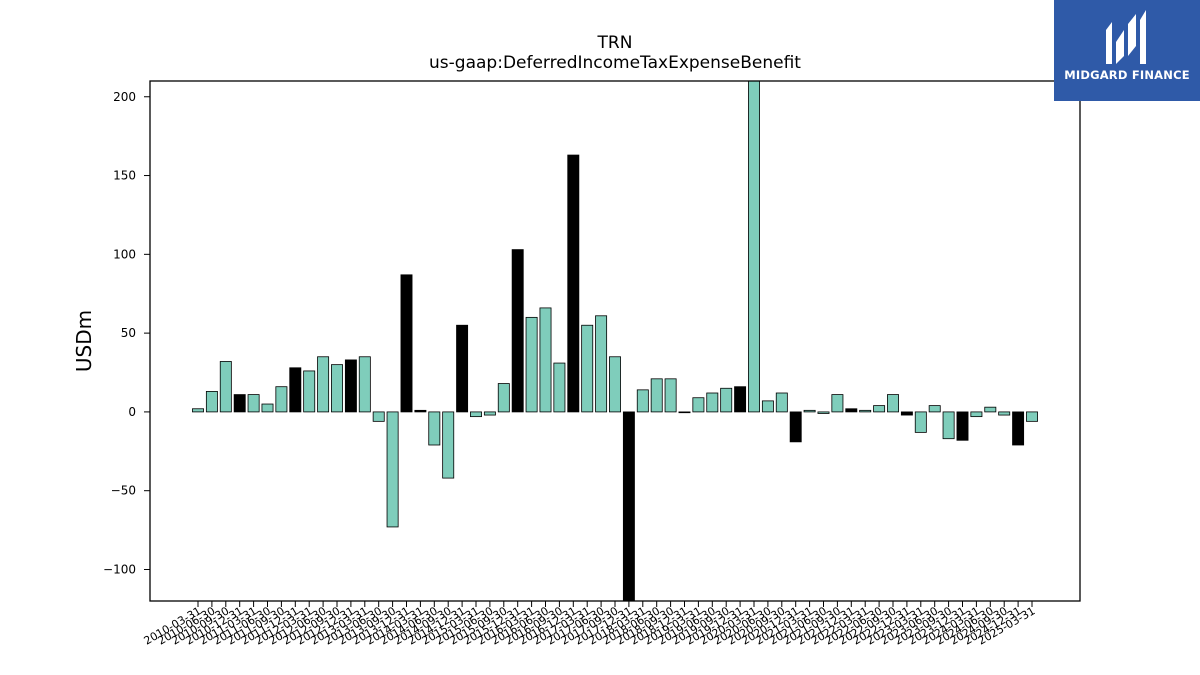 Image resolution: width=1200 pixels, height=675 pixels. I want to click on chart-title: TRN, so click(615, 43).